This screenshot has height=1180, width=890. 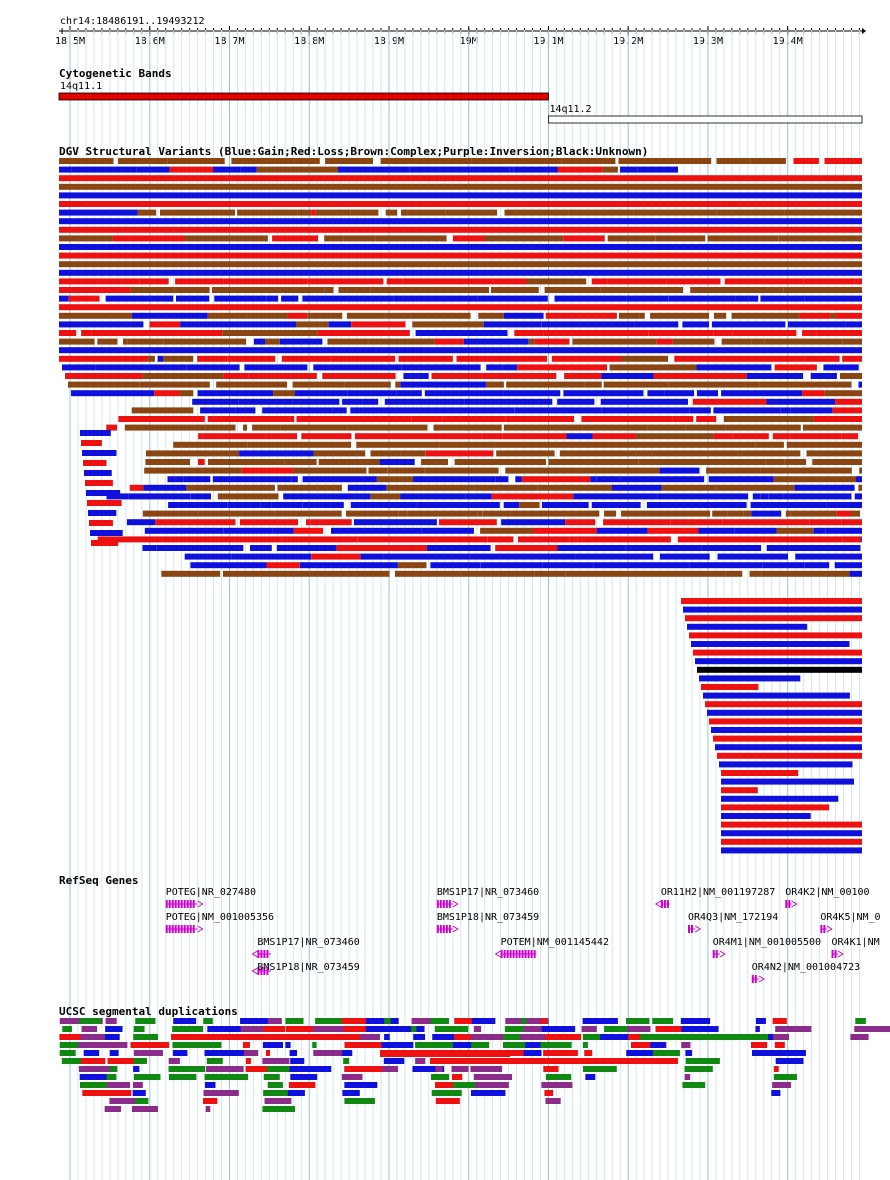 I want to click on cytoband-14q11.1, so click(x=303, y=96).